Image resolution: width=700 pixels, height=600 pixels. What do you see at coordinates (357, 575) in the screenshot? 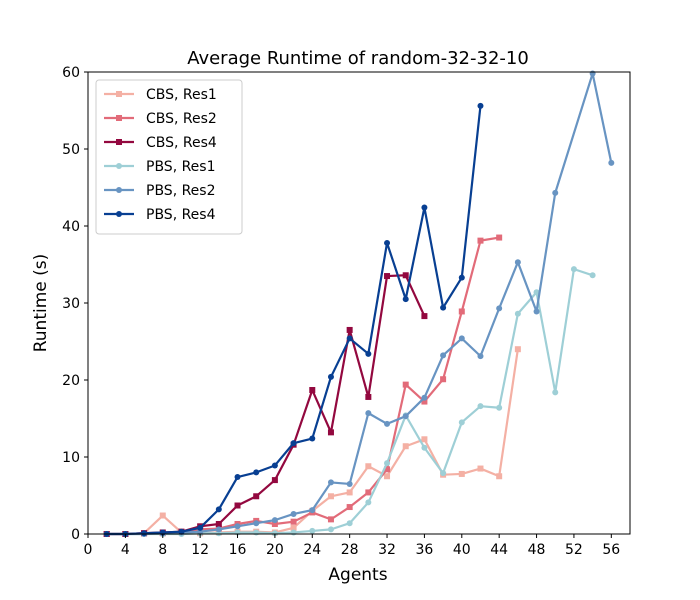
I see `x-axis-label: Agents` at bounding box center [357, 575].